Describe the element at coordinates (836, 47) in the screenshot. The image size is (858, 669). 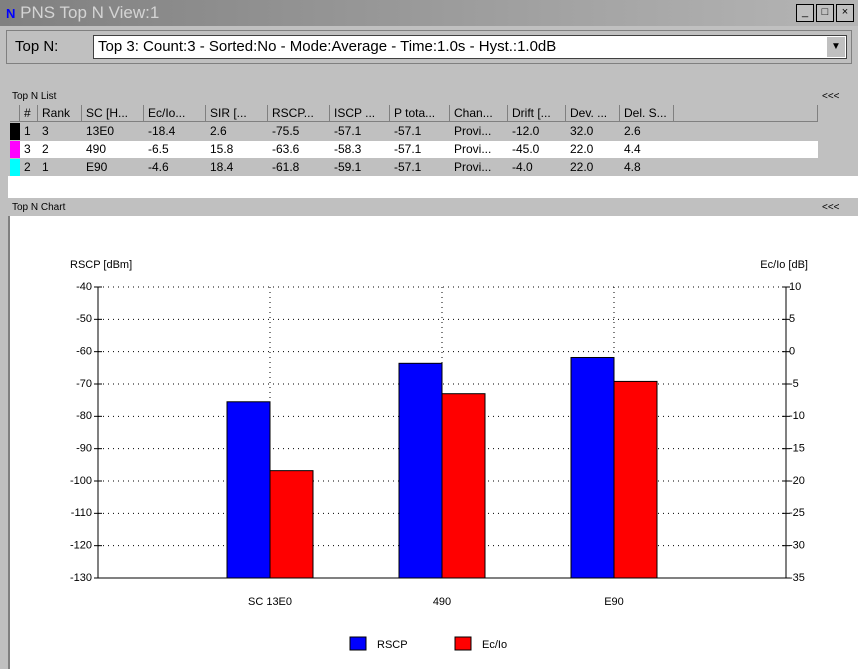
I see `dropdown-arrow: ▼` at that location.